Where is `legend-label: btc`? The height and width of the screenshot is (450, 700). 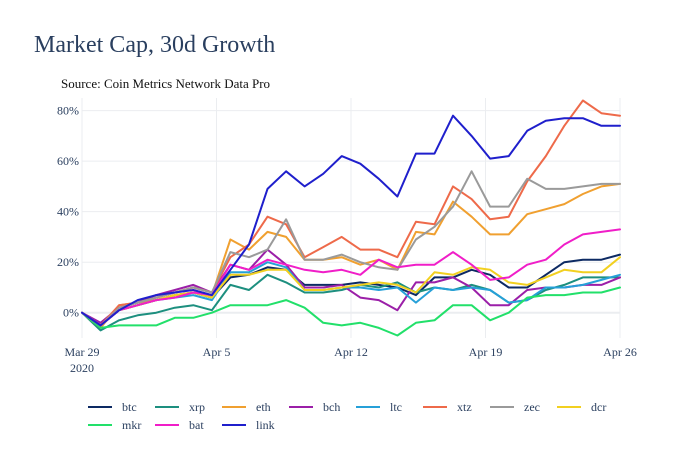 legend-label: btc is located at coordinates (129, 407).